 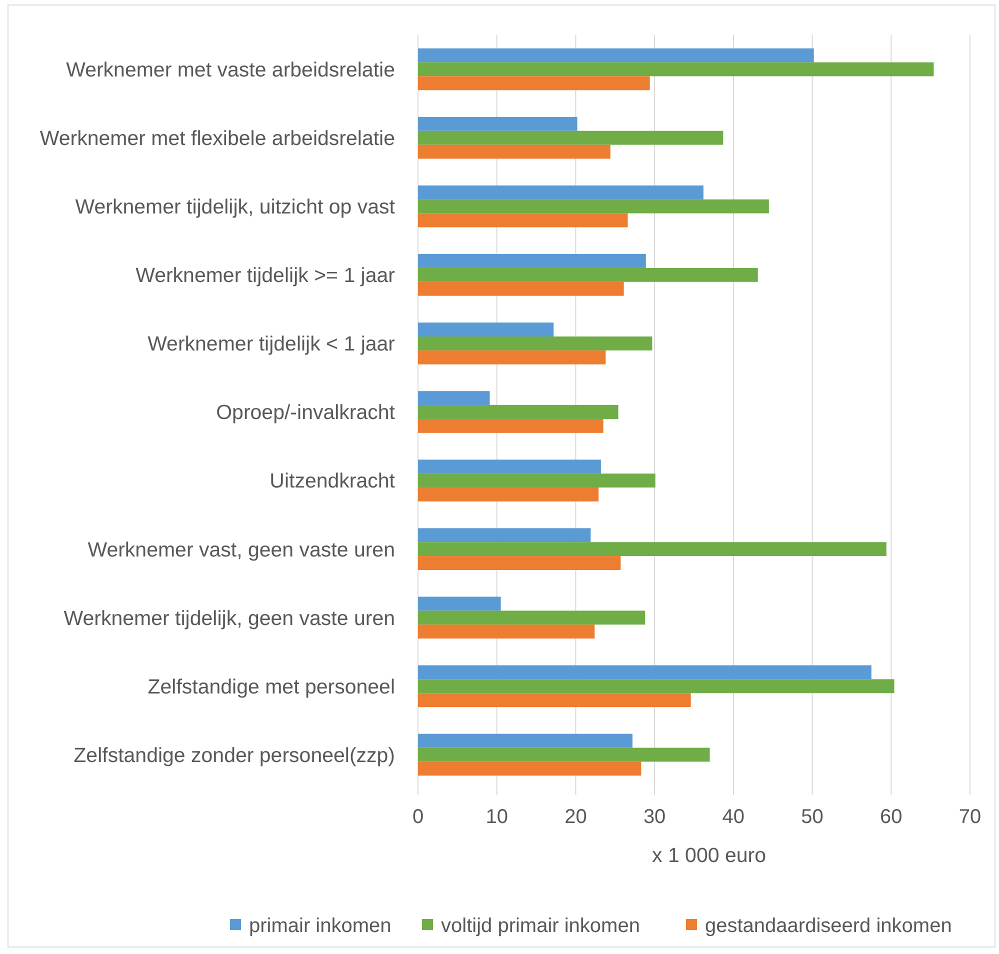 What do you see at coordinates (540, 926) in the screenshot?
I see `legend-label: voltijd primair inkomen` at bounding box center [540, 926].